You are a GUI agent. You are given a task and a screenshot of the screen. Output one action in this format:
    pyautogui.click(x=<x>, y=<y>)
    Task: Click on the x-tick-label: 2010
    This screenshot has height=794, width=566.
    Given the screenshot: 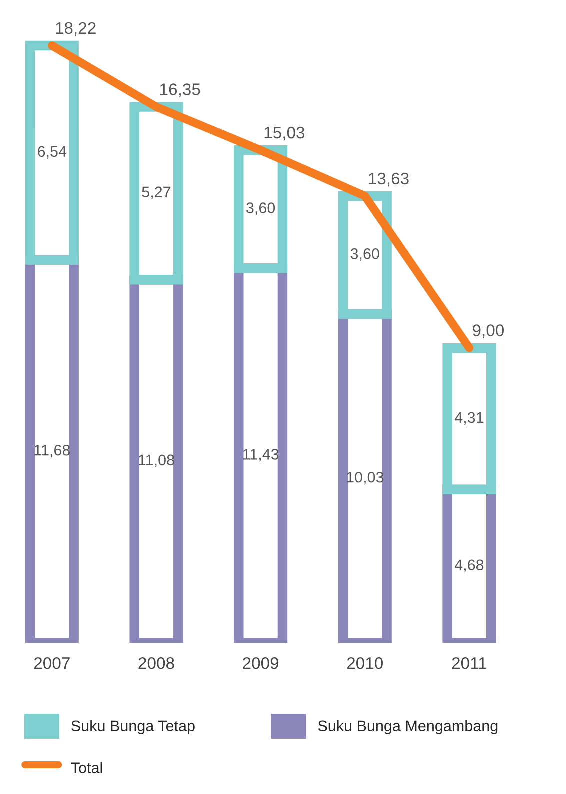 What is the action you would take?
    pyautogui.click(x=365, y=663)
    